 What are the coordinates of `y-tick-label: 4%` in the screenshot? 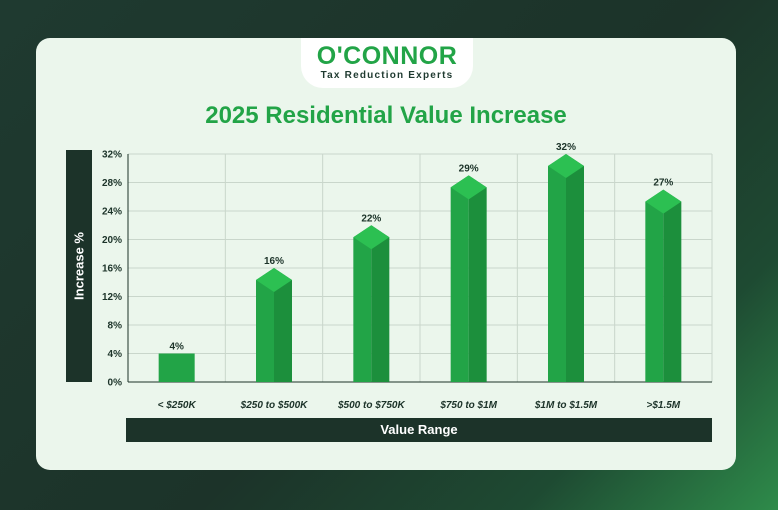 It's located at (115, 354).